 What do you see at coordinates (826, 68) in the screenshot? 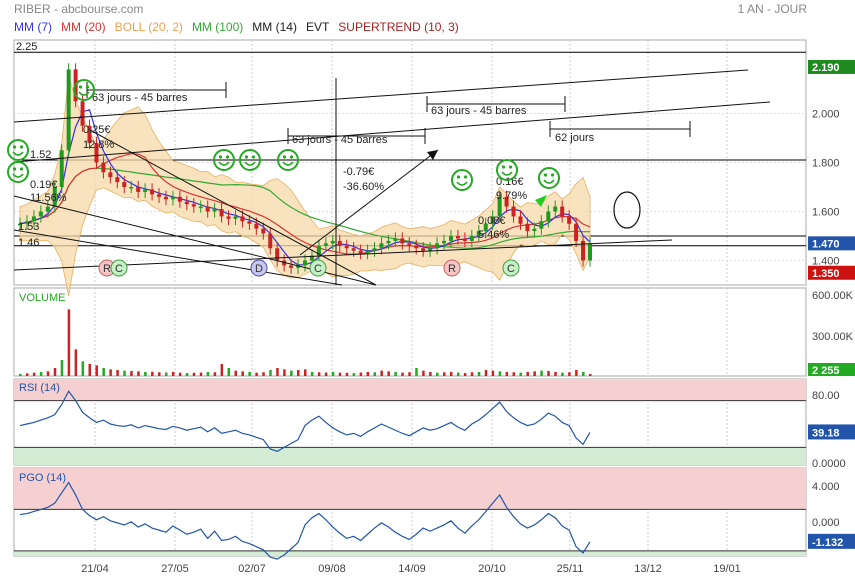
I see `price-tag-label: 2.190` at bounding box center [826, 68].